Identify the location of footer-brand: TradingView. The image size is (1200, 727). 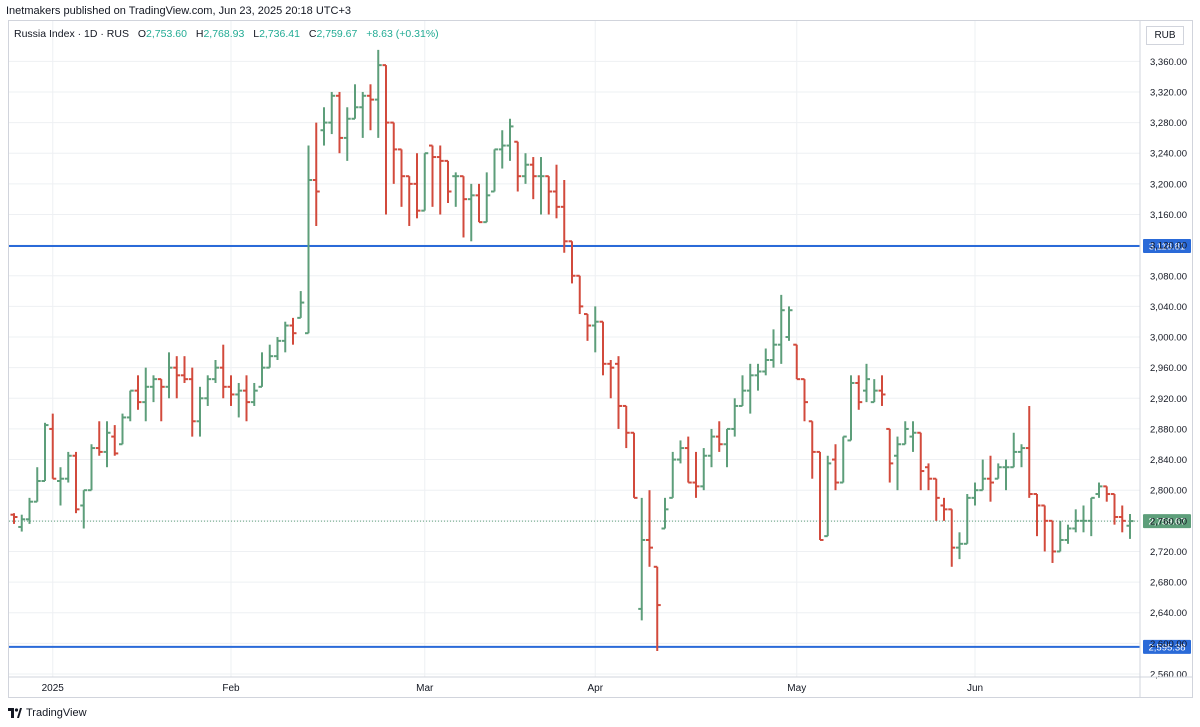
(47, 713).